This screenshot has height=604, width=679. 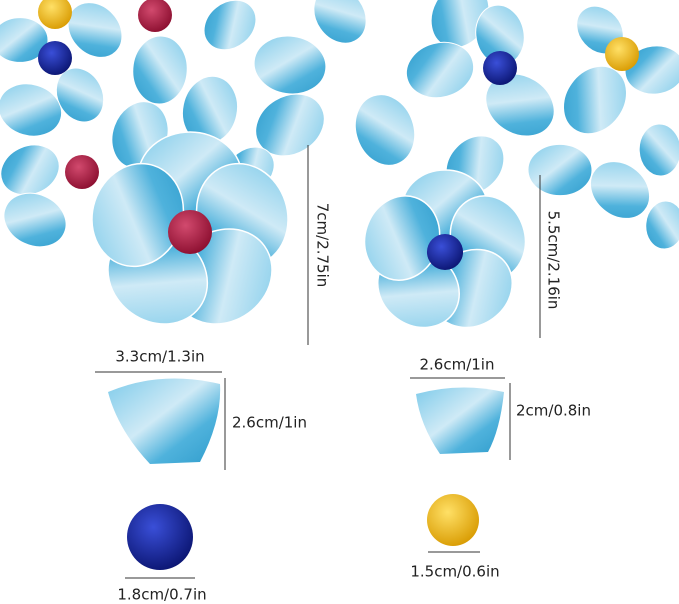 I want to click on dimension-label: 2cm/0.8in, so click(x=553, y=411).